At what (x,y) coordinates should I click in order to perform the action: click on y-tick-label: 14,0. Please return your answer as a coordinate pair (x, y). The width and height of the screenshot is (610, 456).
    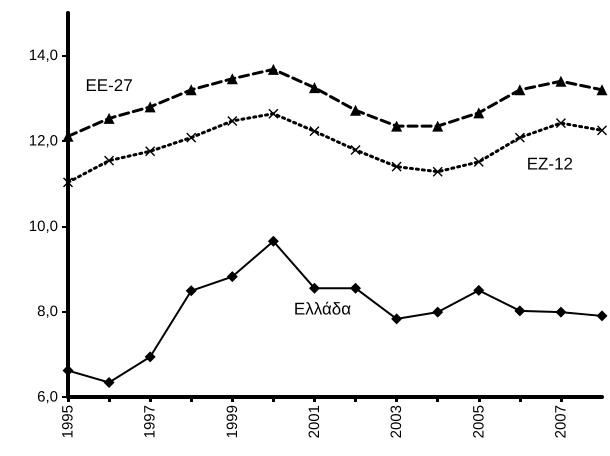
    Looking at the image, I should click on (43, 55).